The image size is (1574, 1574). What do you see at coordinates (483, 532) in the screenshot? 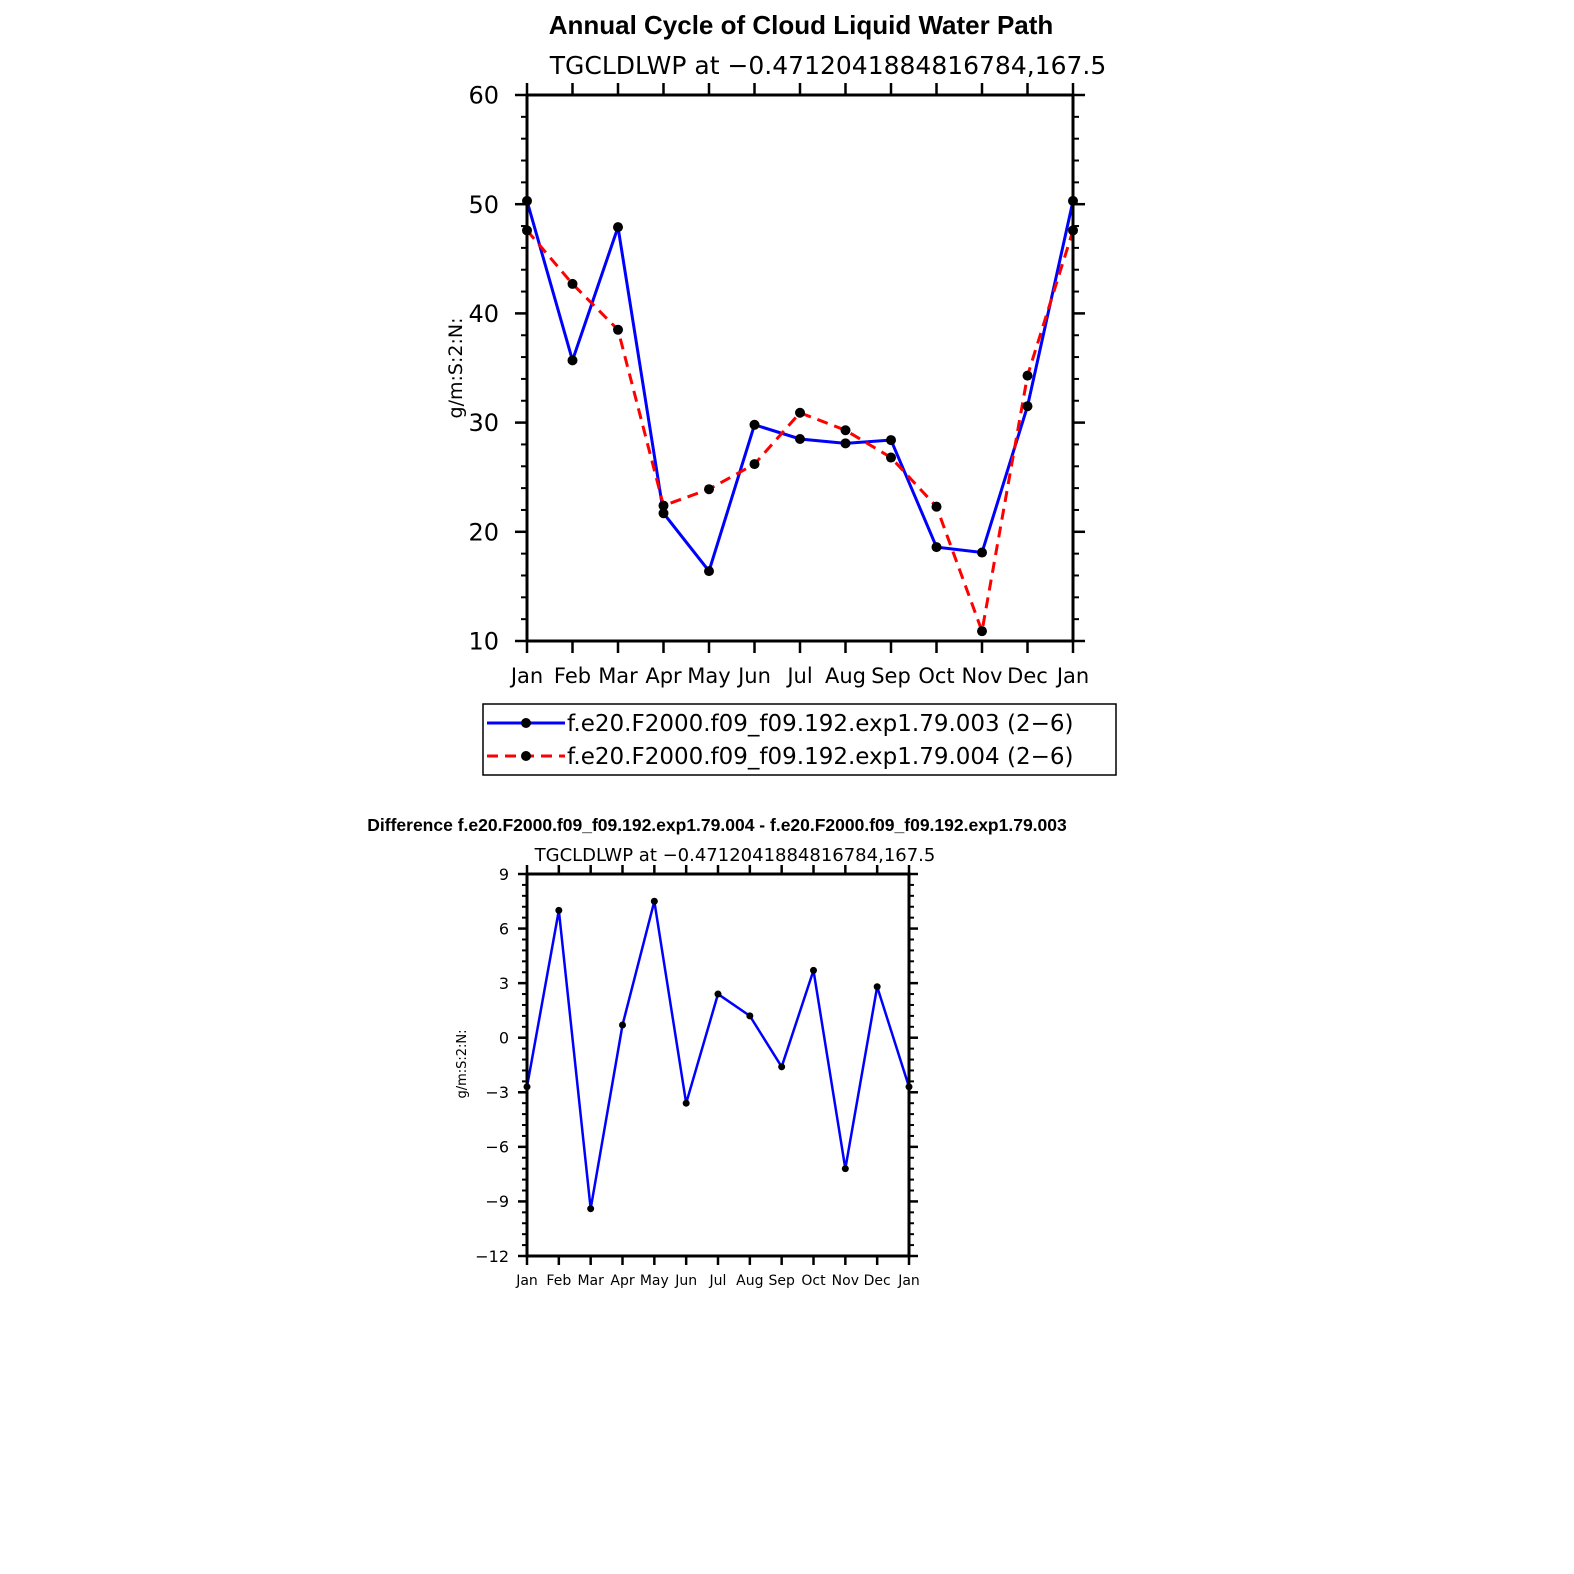
I see `y-tick-label: 20` at bounding box center [483, 532].